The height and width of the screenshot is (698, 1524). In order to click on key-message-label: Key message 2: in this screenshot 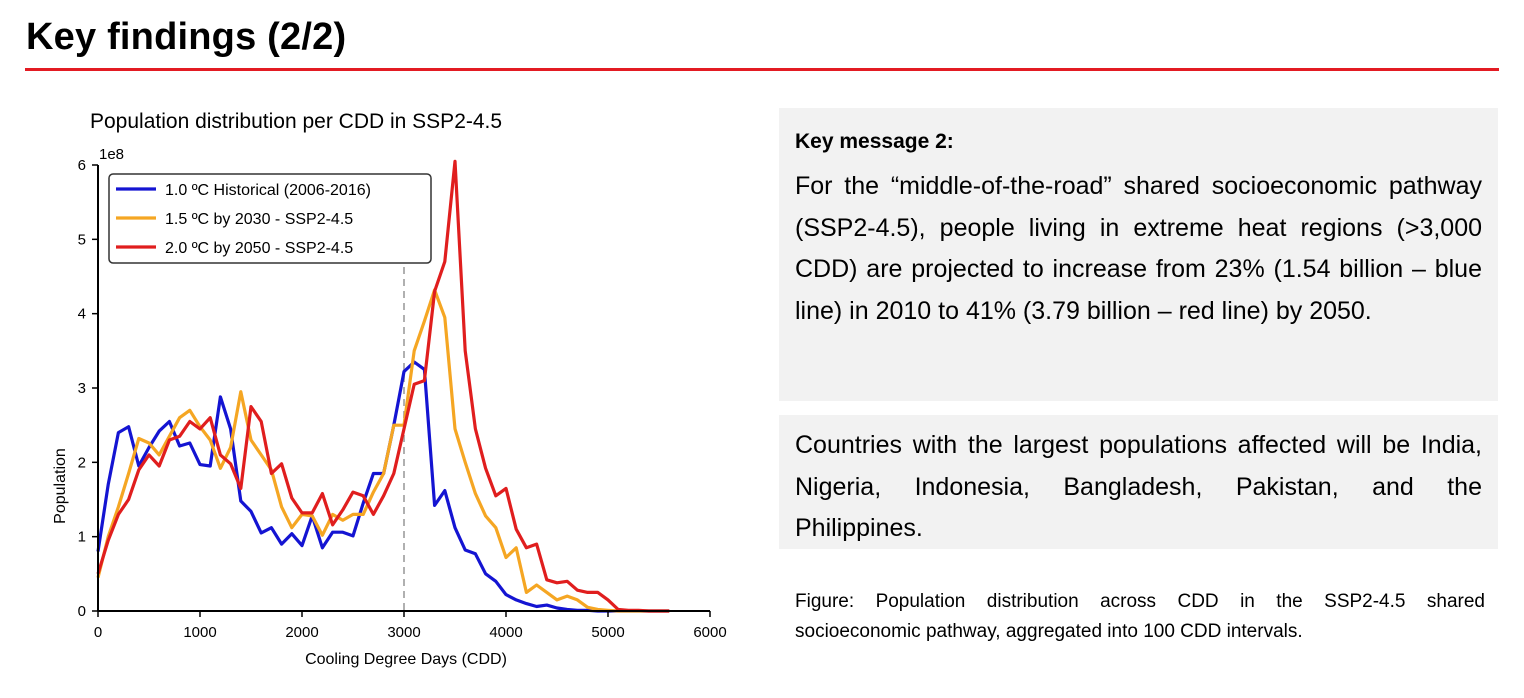, I will do `click(874, 141)`.